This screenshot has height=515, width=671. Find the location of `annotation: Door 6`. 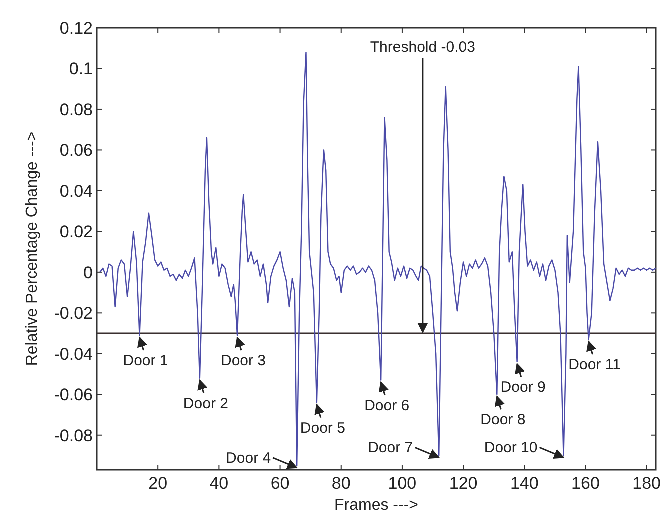

annotation: Door 6 is located at coordinates (387, 405).